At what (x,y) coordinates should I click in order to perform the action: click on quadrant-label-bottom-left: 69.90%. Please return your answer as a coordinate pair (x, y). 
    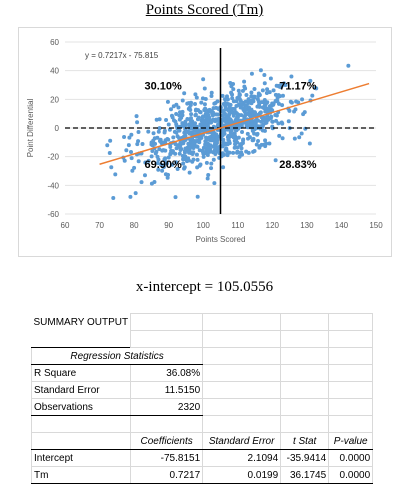
    Looking at the image, I should click on (163, 165).